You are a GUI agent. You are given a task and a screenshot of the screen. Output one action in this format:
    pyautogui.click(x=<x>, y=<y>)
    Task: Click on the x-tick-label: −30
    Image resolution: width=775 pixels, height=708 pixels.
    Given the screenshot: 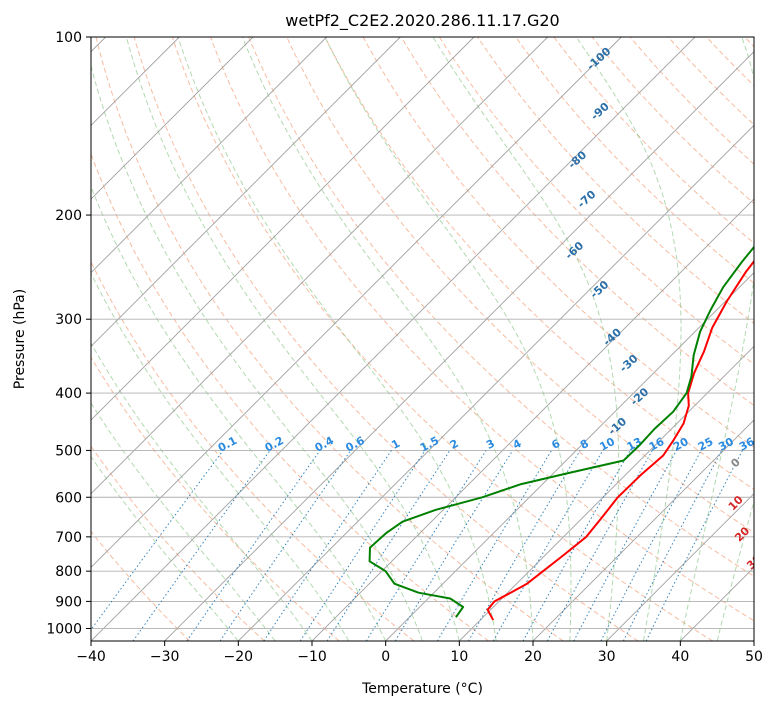 What is the action you would take?
    pyautogui.click(x=165, y=657)
    